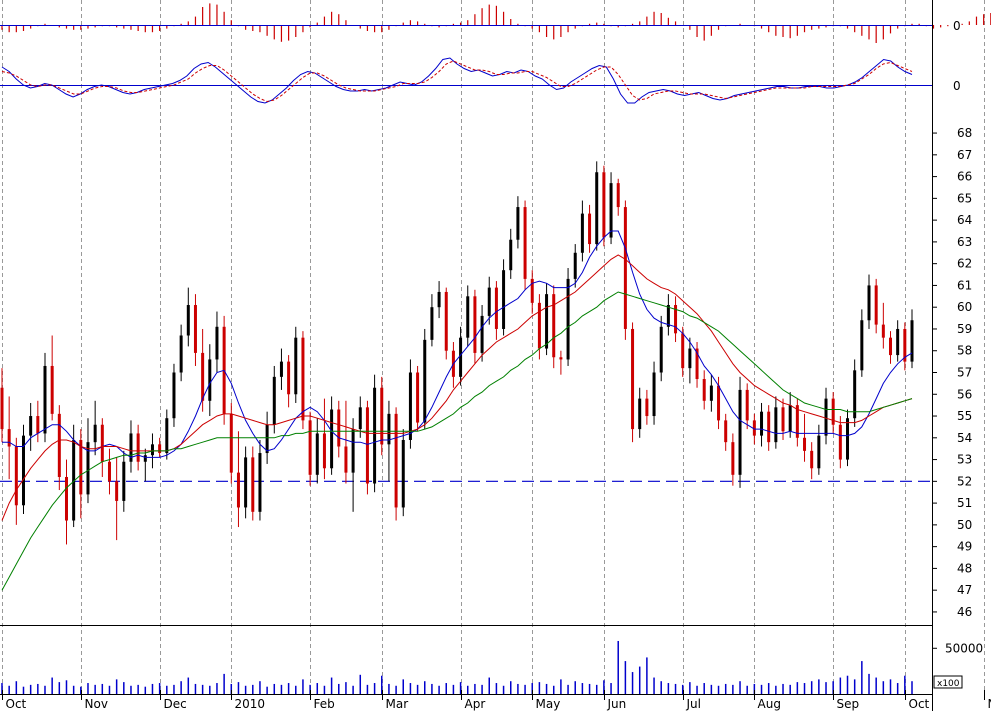 The width and height of the screenshot is (991, 711). I want to click on x-tick-label: Dec, so click(175, 704).